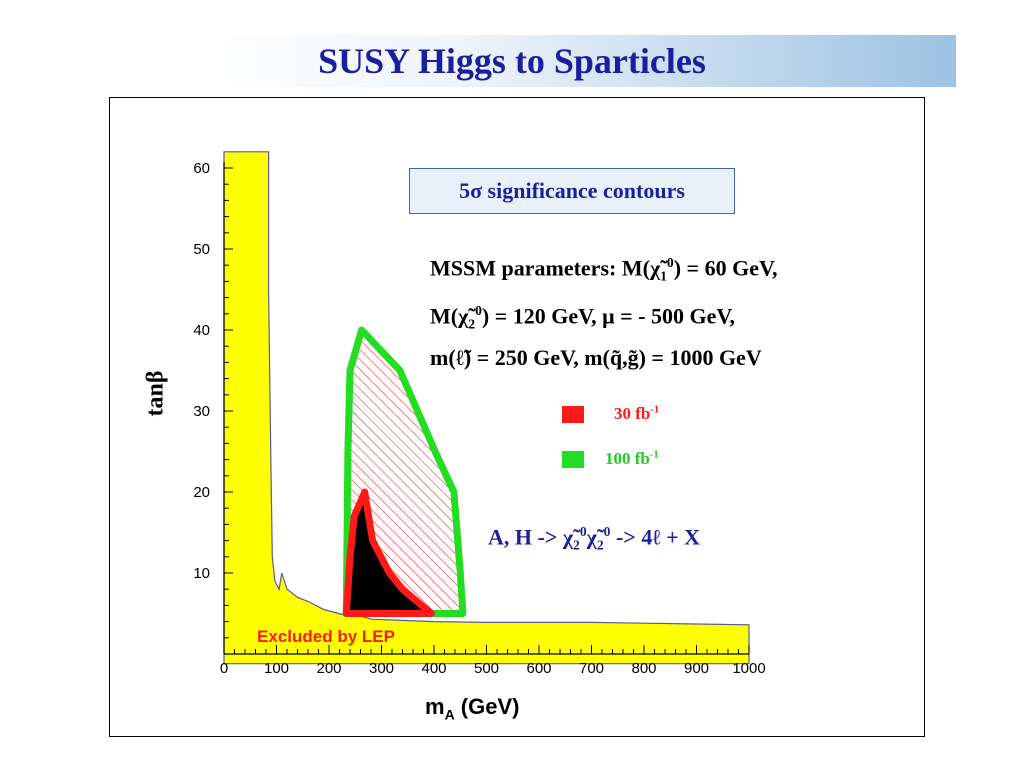  I want to click on params-line-1-start: MSSM parameters: M(, so click(540, 268).